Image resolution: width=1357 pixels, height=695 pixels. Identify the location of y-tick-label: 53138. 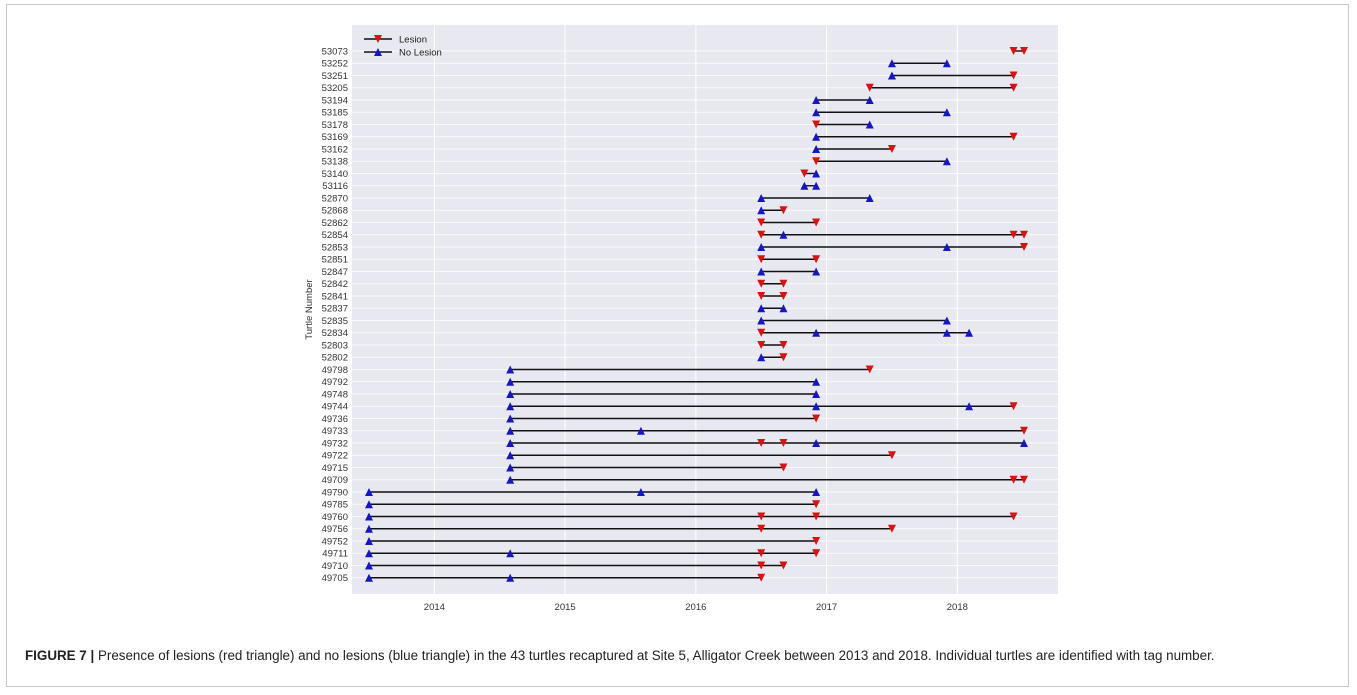
(335, 162).